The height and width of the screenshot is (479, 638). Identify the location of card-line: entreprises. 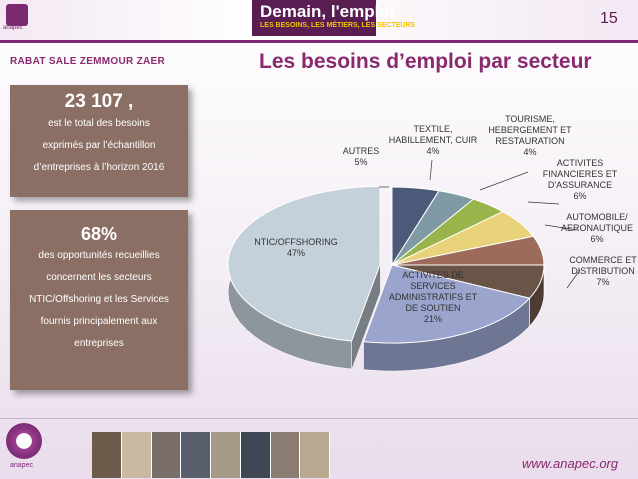
(99, 343).